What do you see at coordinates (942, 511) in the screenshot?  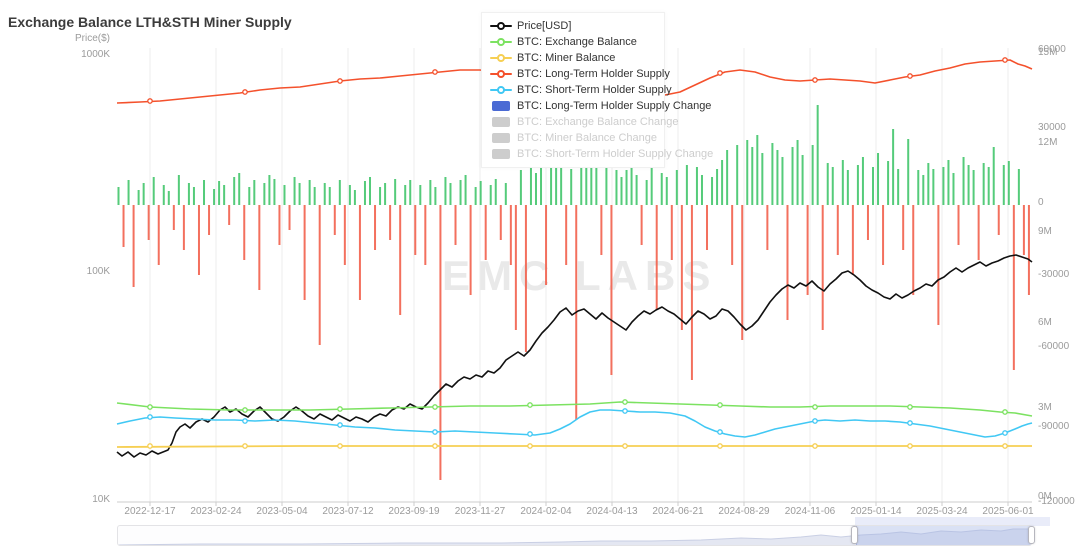 I see `date-axis-tick: 2025-03-24` at bounding box center [942, 511].